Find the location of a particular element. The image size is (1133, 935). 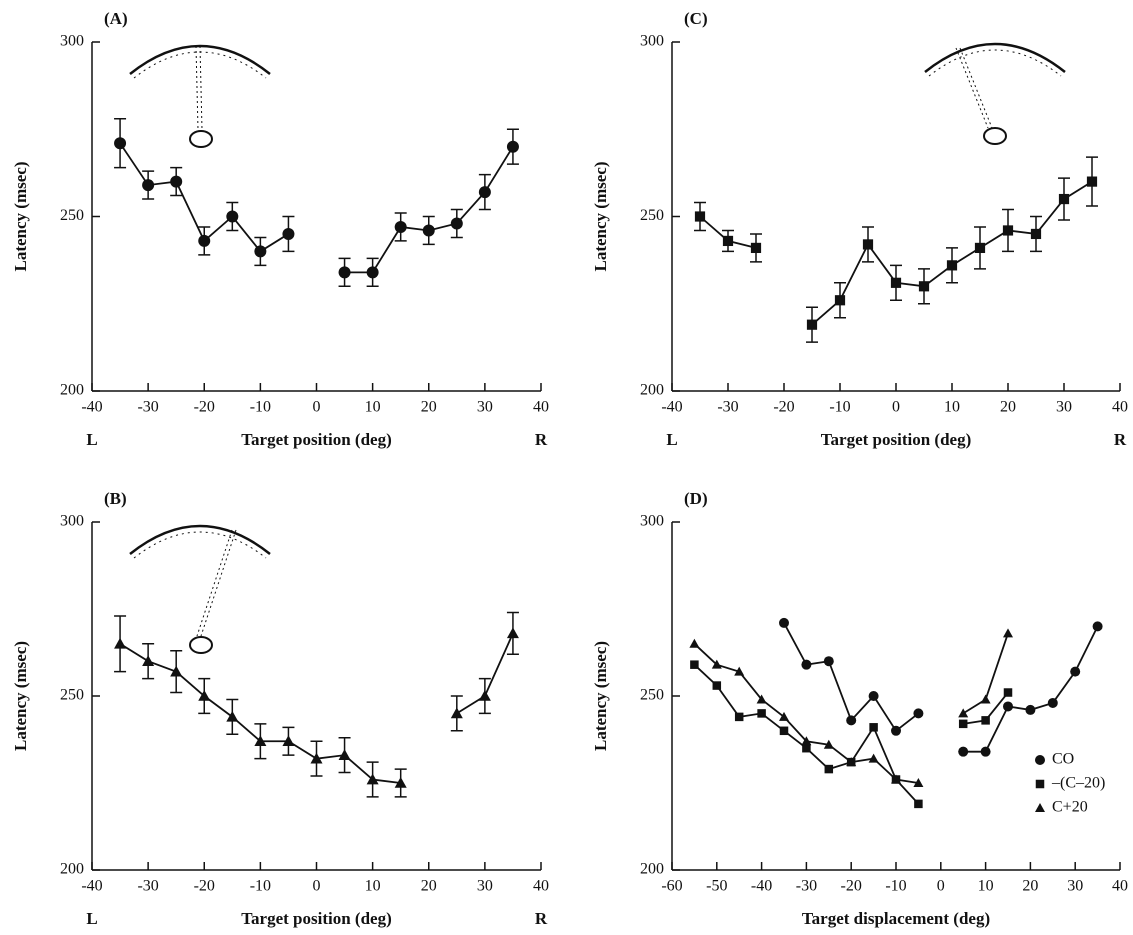

x-tick-label: 0 is located at coordinates (317, 886).